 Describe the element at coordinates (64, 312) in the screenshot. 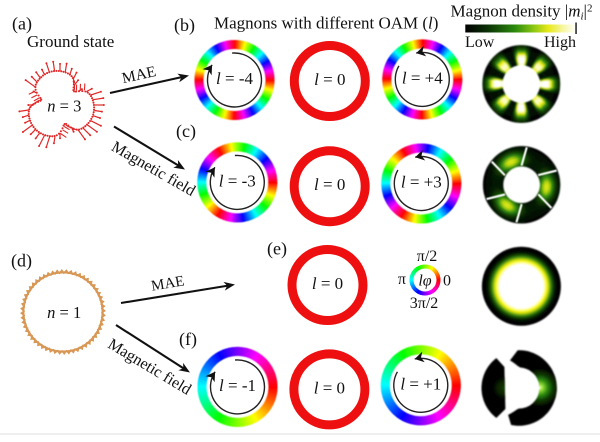

I see `svg-text: n = 1` at that location.